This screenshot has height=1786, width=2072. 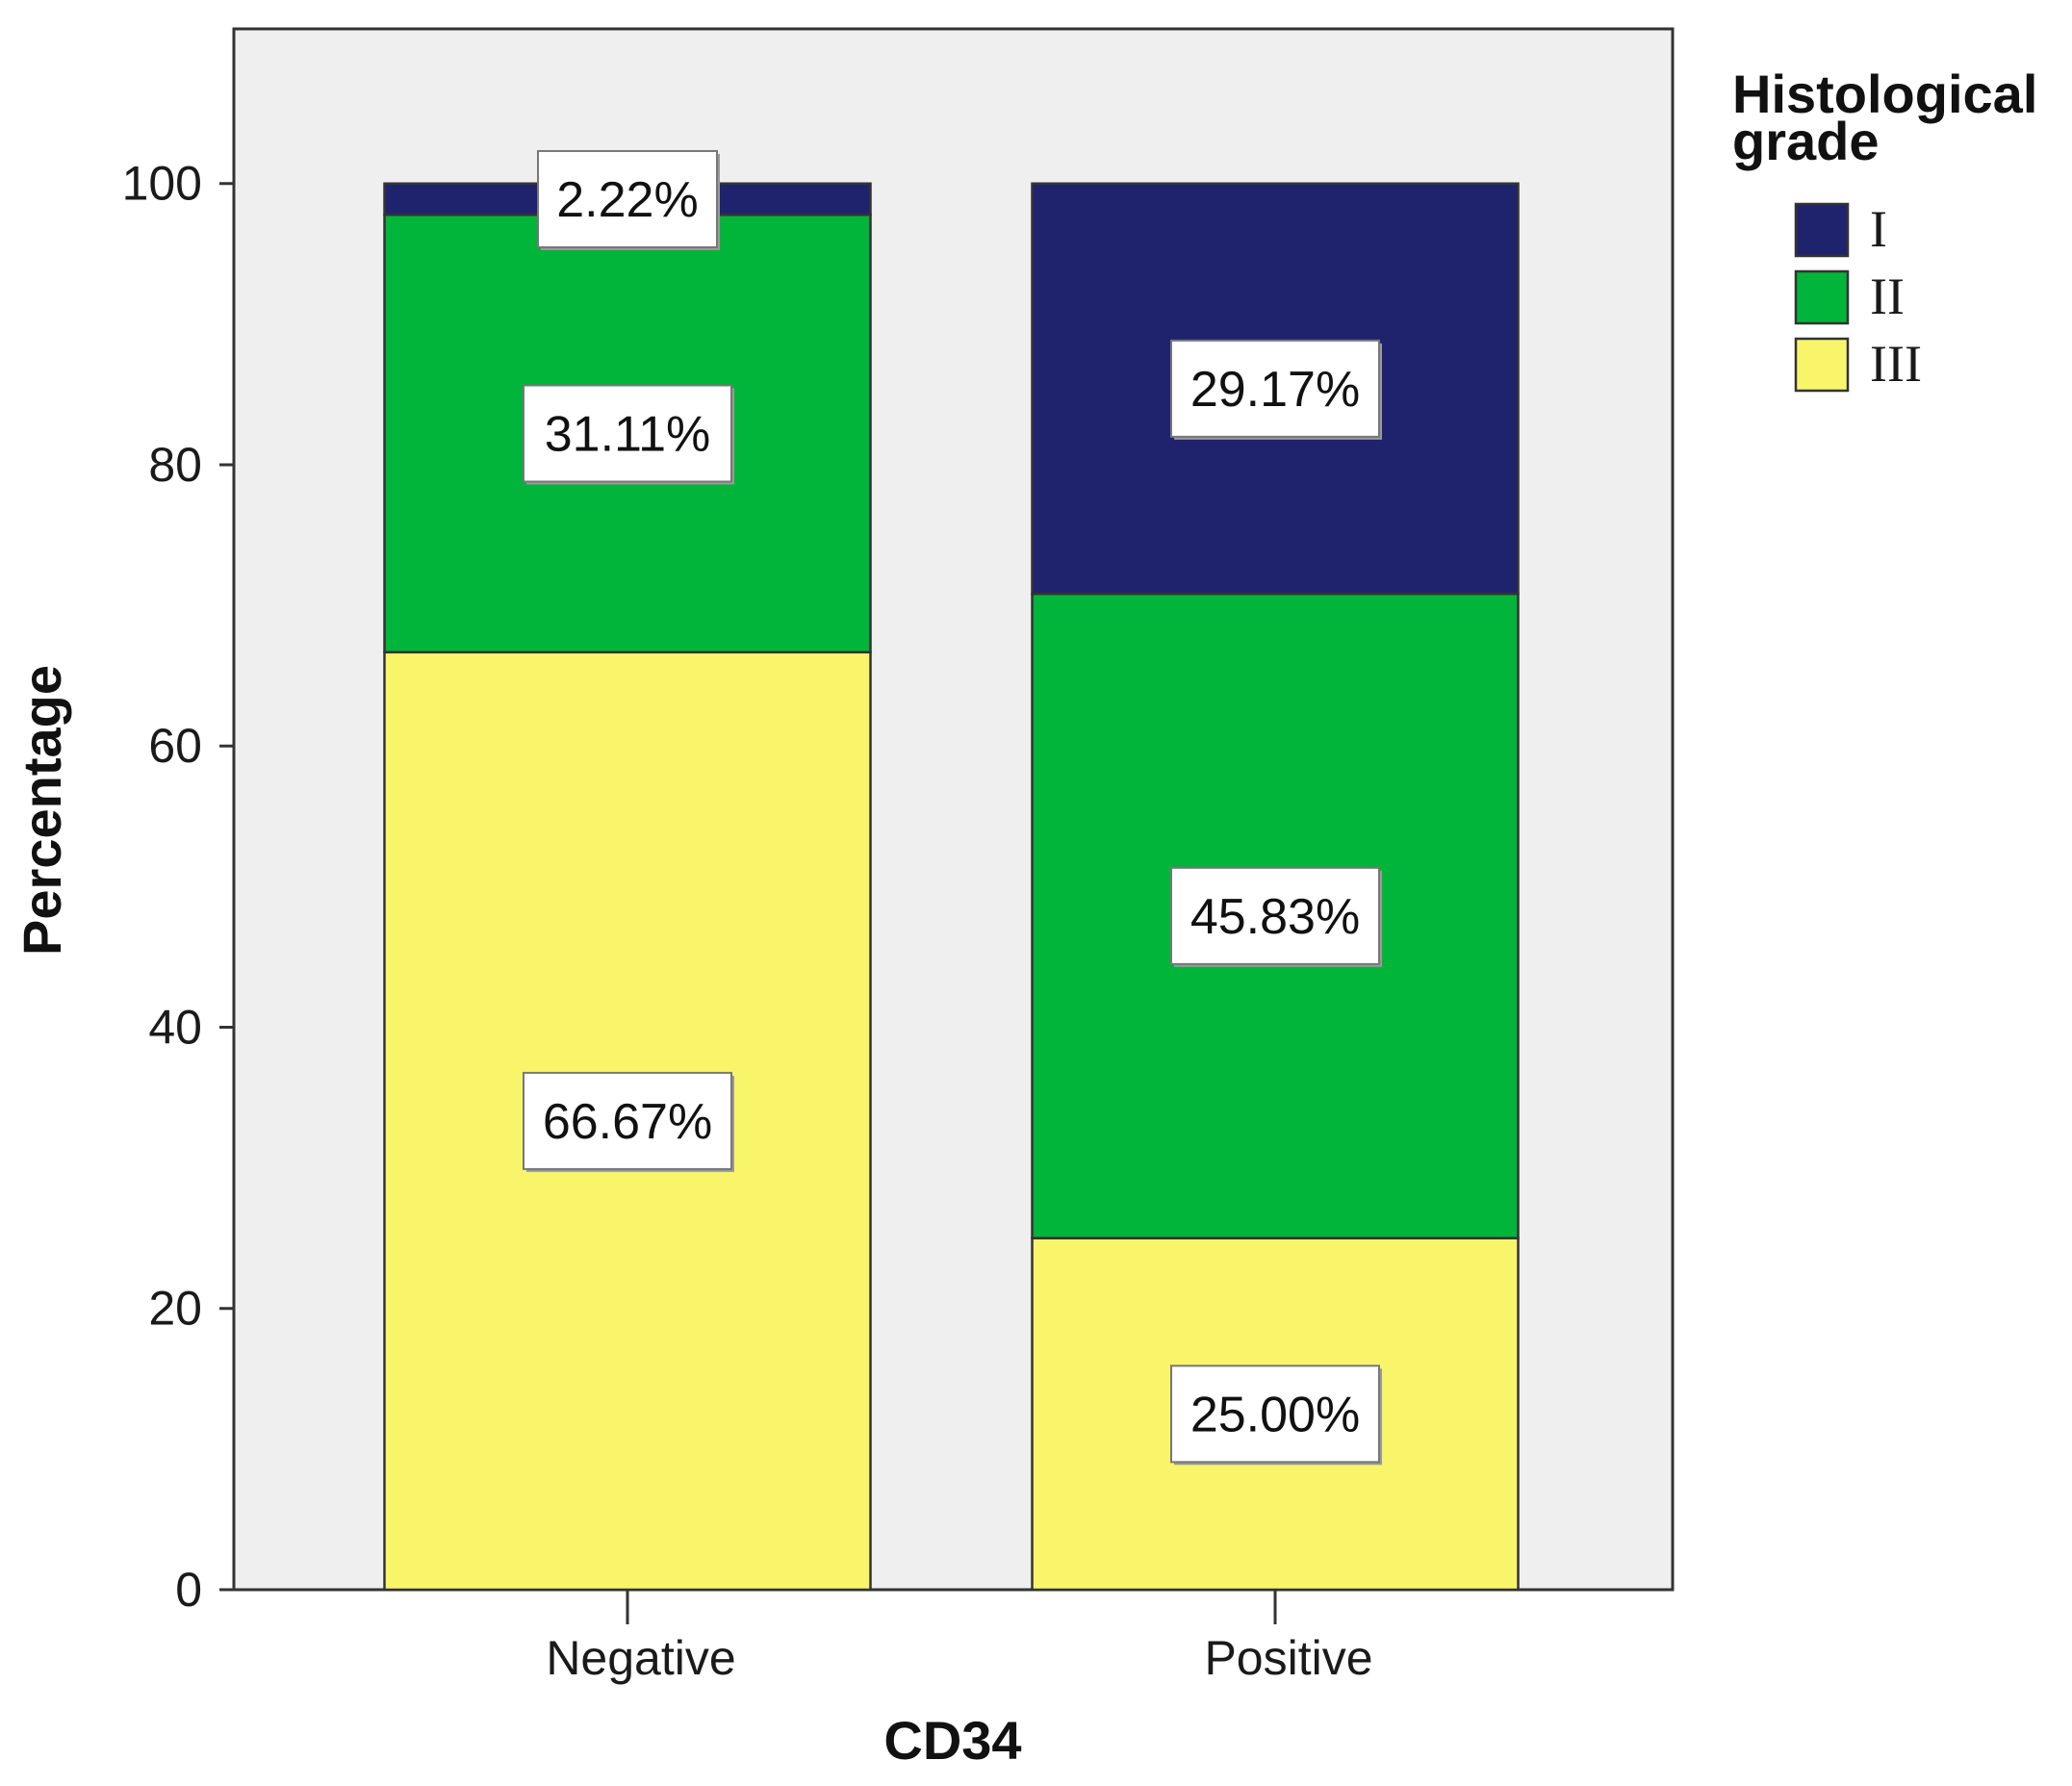 What do you see at coordinates (1887, 296) in the screenshot?
I see `legend-label-grade-ii: II` at bounding box center [1887, 296].